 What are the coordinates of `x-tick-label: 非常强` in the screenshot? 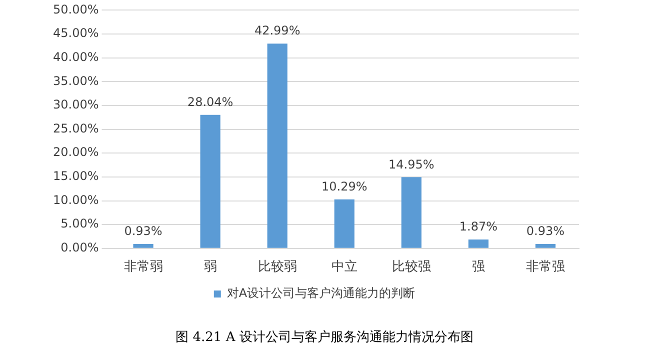 It's located at (545, 267).